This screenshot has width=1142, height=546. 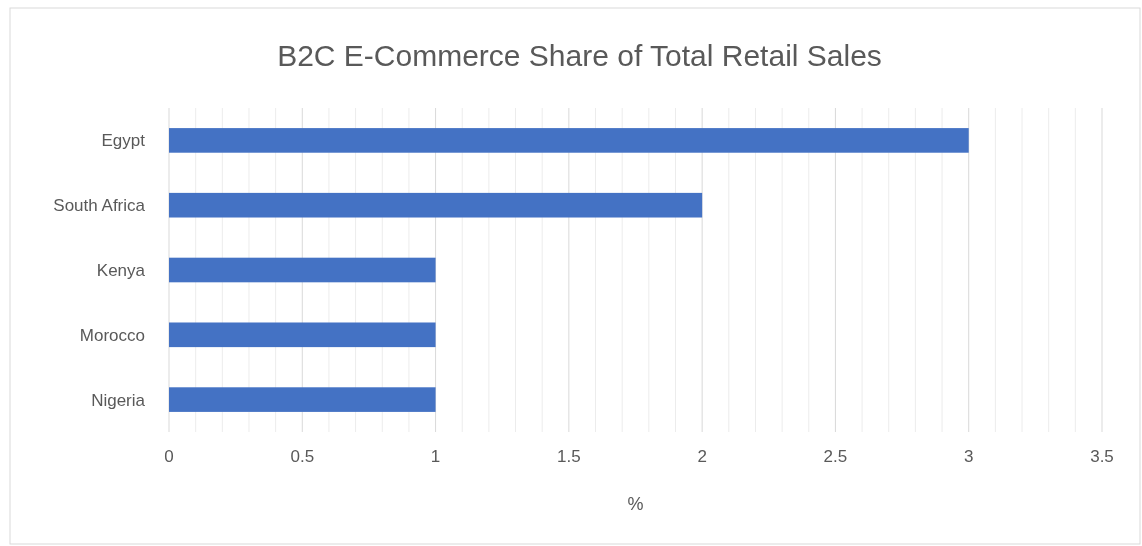 I want to click on y-tick-label: South Africa, so click(x=99, y=206).